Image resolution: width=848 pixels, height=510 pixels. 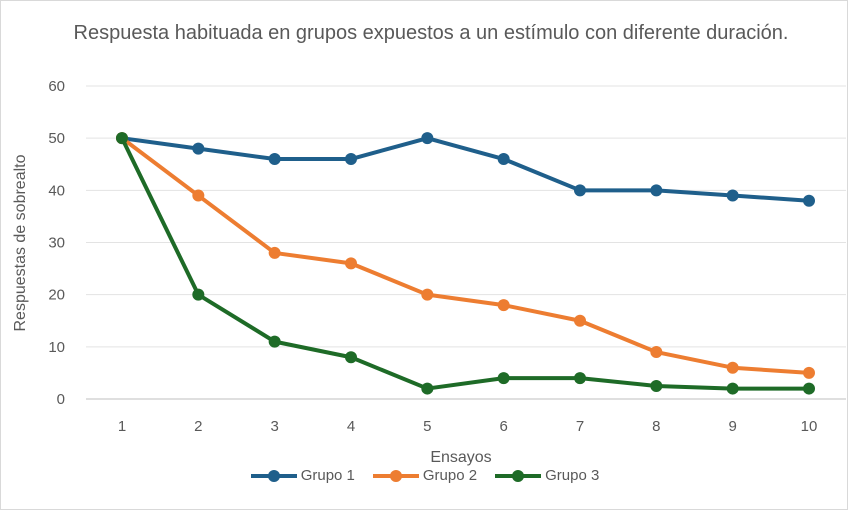 I want to click on y-tick-label: 50, so click(x=56, y=138).